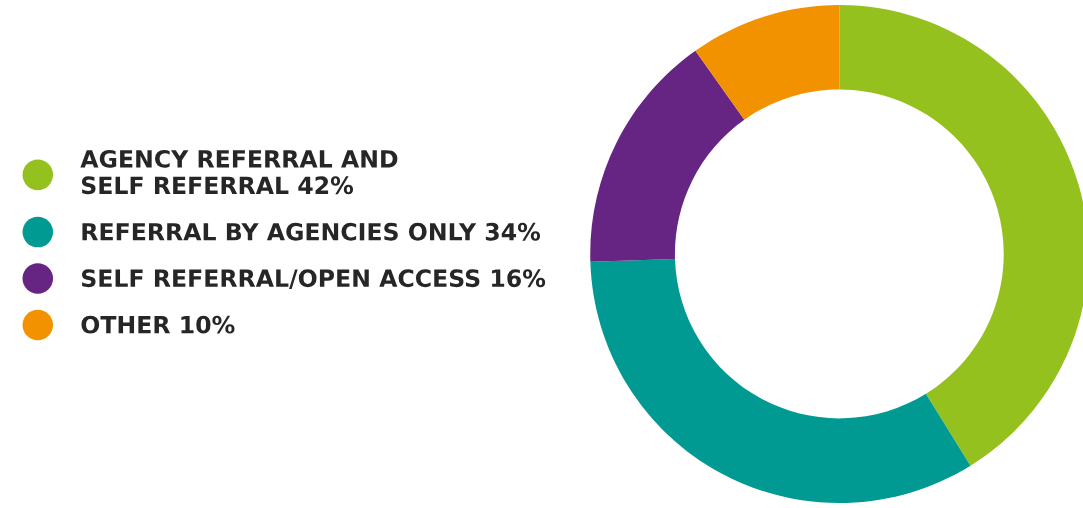 This screenshot has width=1083, height=508. I want to click on legend-label: OTHER 10%, so click(158, 324).